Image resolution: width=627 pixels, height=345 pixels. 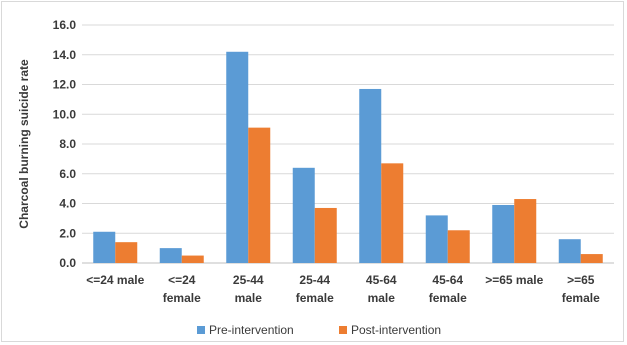 I want to click on y-tick-label: 6.0, so click(x=67, y=174).